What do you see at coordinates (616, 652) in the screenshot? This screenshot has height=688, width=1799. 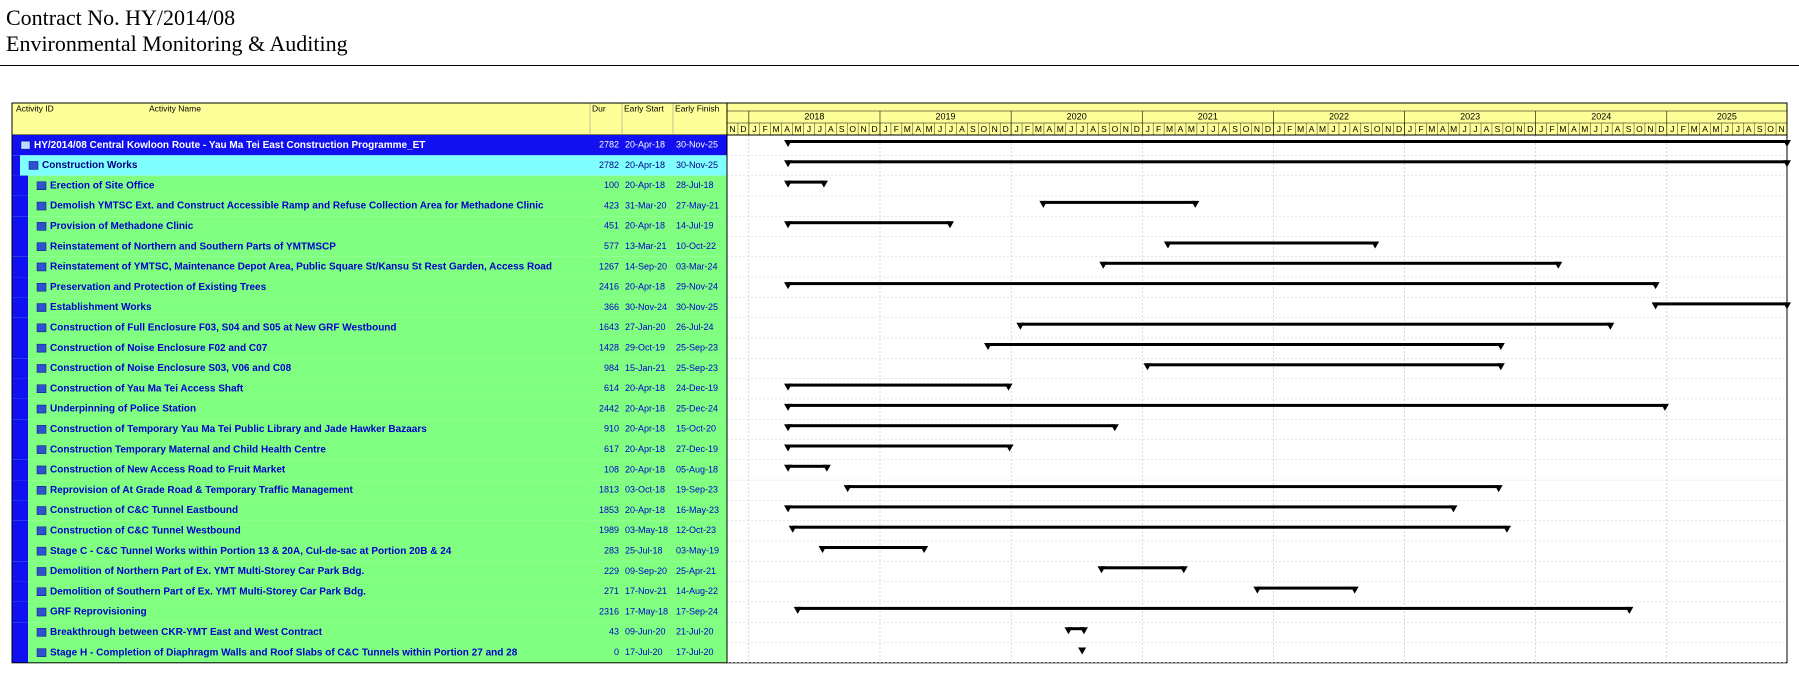 I see `duration: 0` at bounding box center [616, 652].